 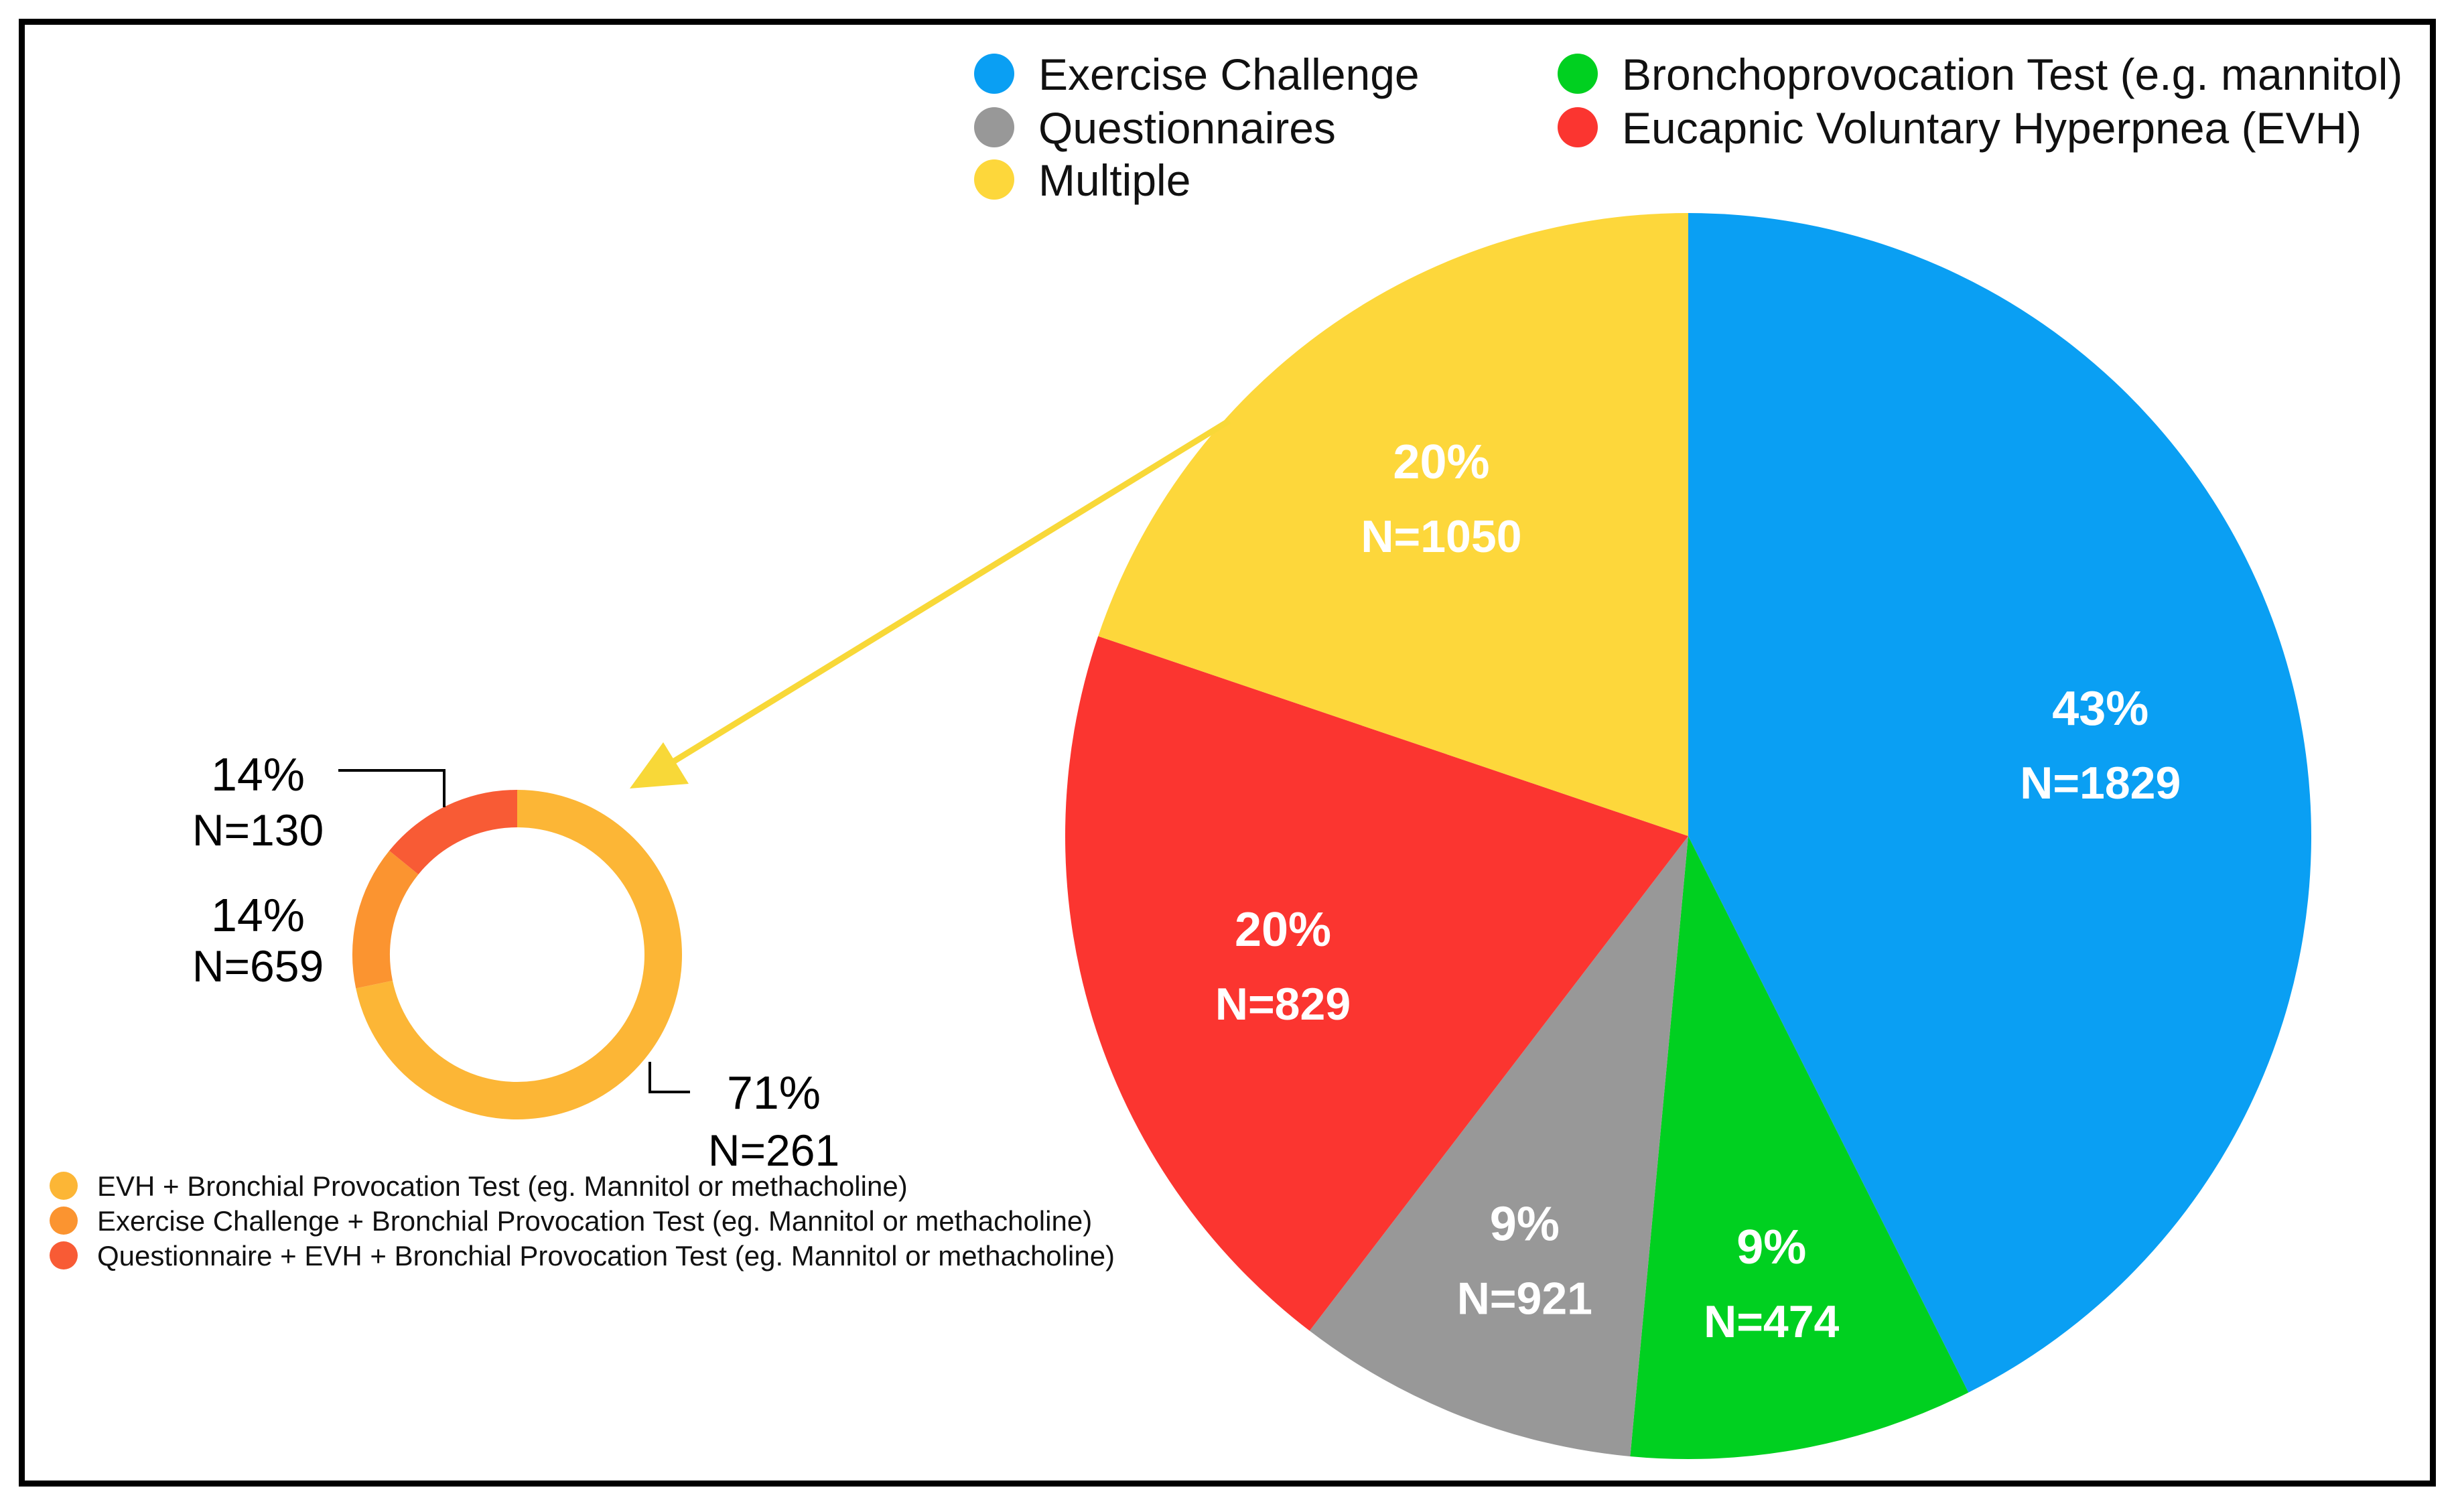 I want to click on slice-count-label: N=921, so click(x=1524, y=1298).